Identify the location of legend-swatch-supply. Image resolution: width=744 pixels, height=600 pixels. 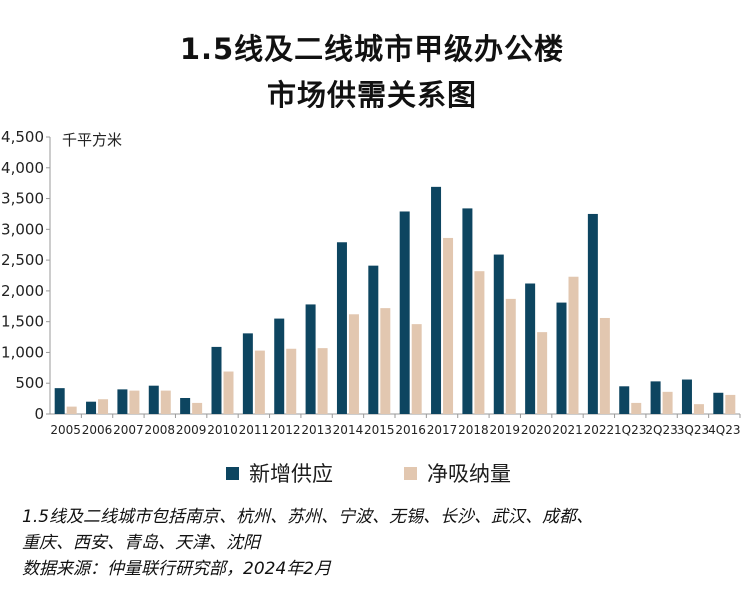
(232, 473).